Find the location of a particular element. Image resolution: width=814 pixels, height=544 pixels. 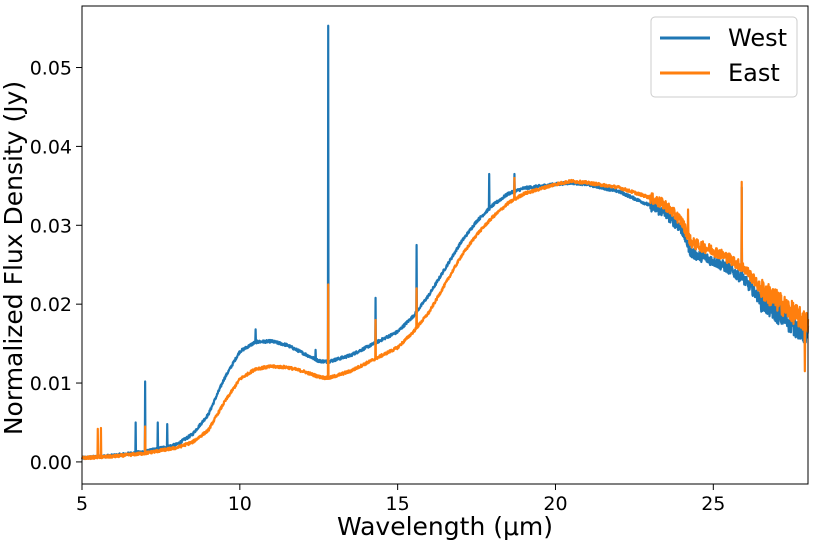

x-tick-label-25: 25 is located at coordinates (713, 504).